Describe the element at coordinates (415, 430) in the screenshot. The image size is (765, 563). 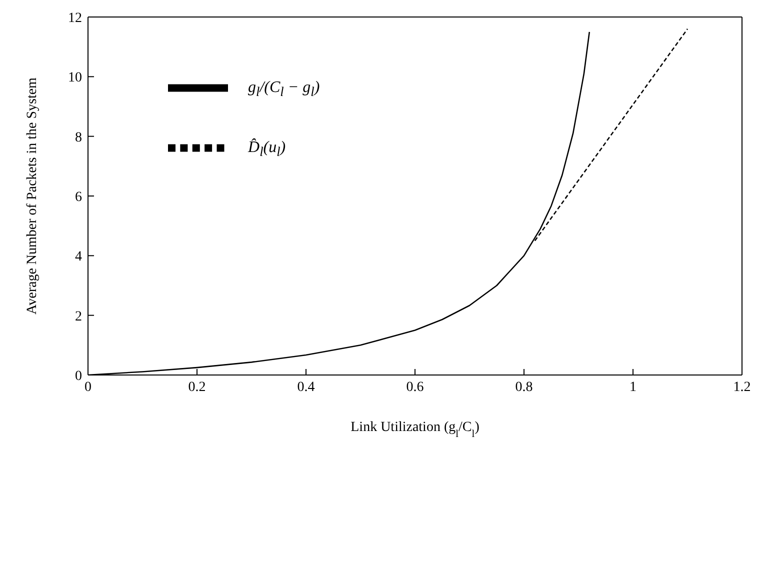
I see `x-axis-title: Link Utilization (g$_{l}$/C$_{l}$)` at that location.